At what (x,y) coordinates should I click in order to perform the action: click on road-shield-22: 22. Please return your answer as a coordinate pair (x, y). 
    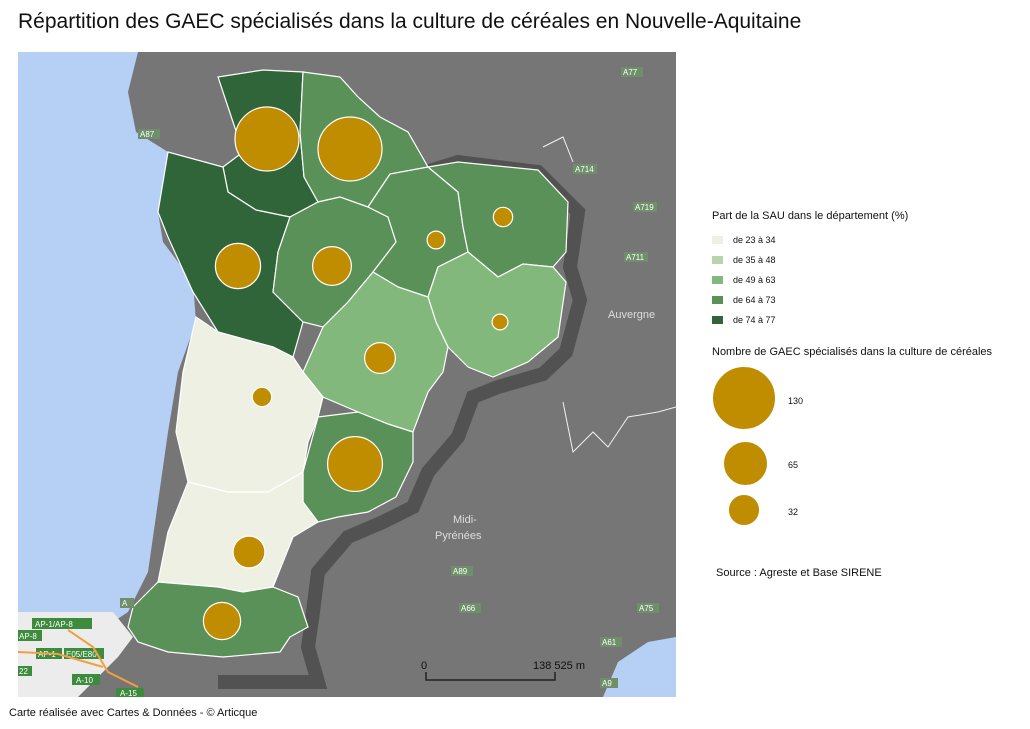
    Looking at the image, I should click on (23, 671).